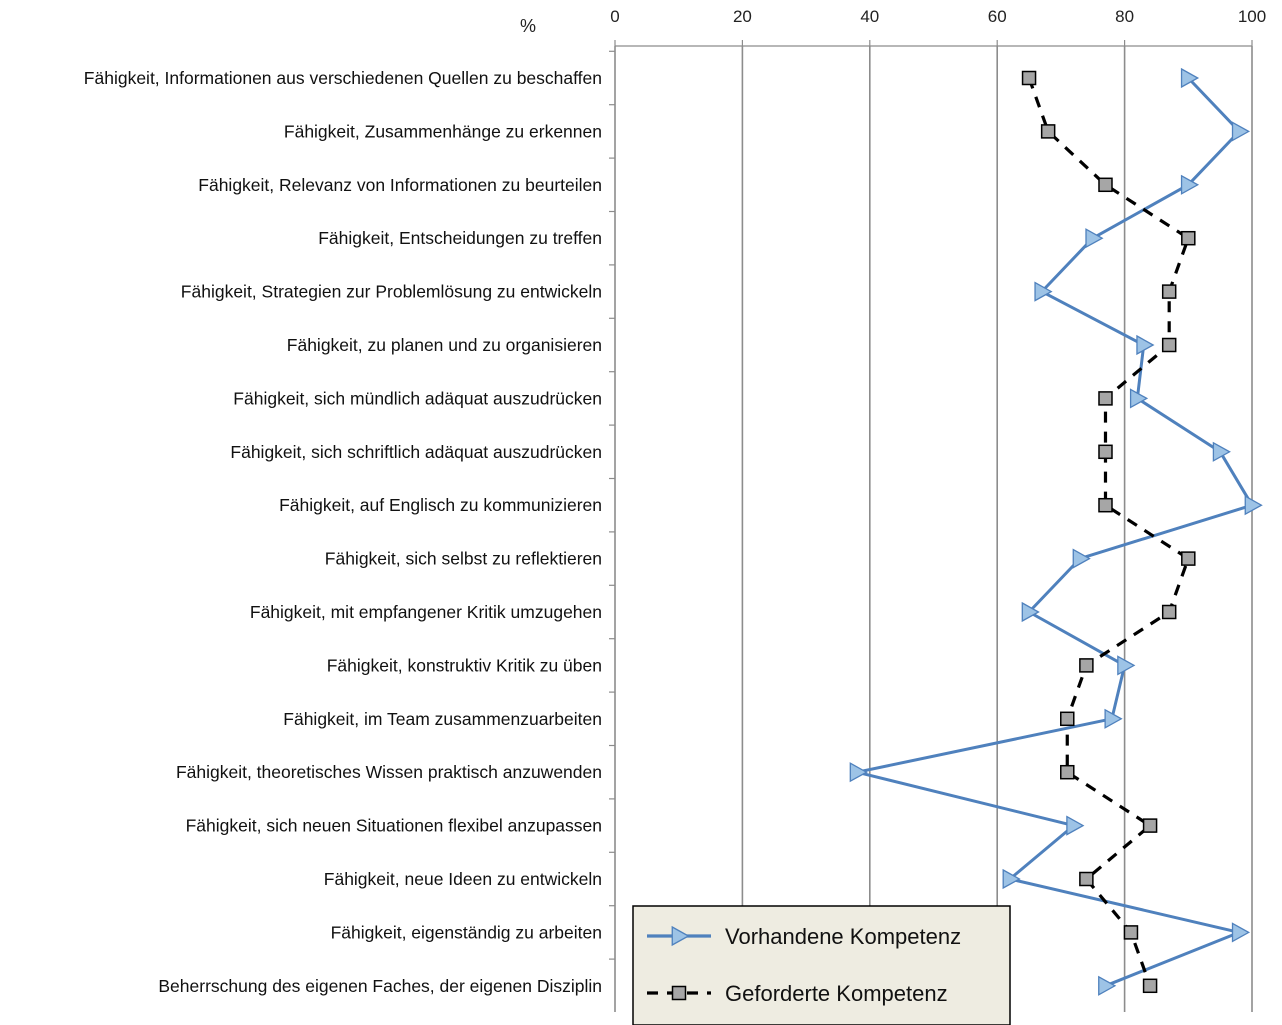 The height and width of the screenshot is (1025, 1282). I want to click on category-label: Fähigkeit, eigenständig zu arbeiten, so click(466, 932).